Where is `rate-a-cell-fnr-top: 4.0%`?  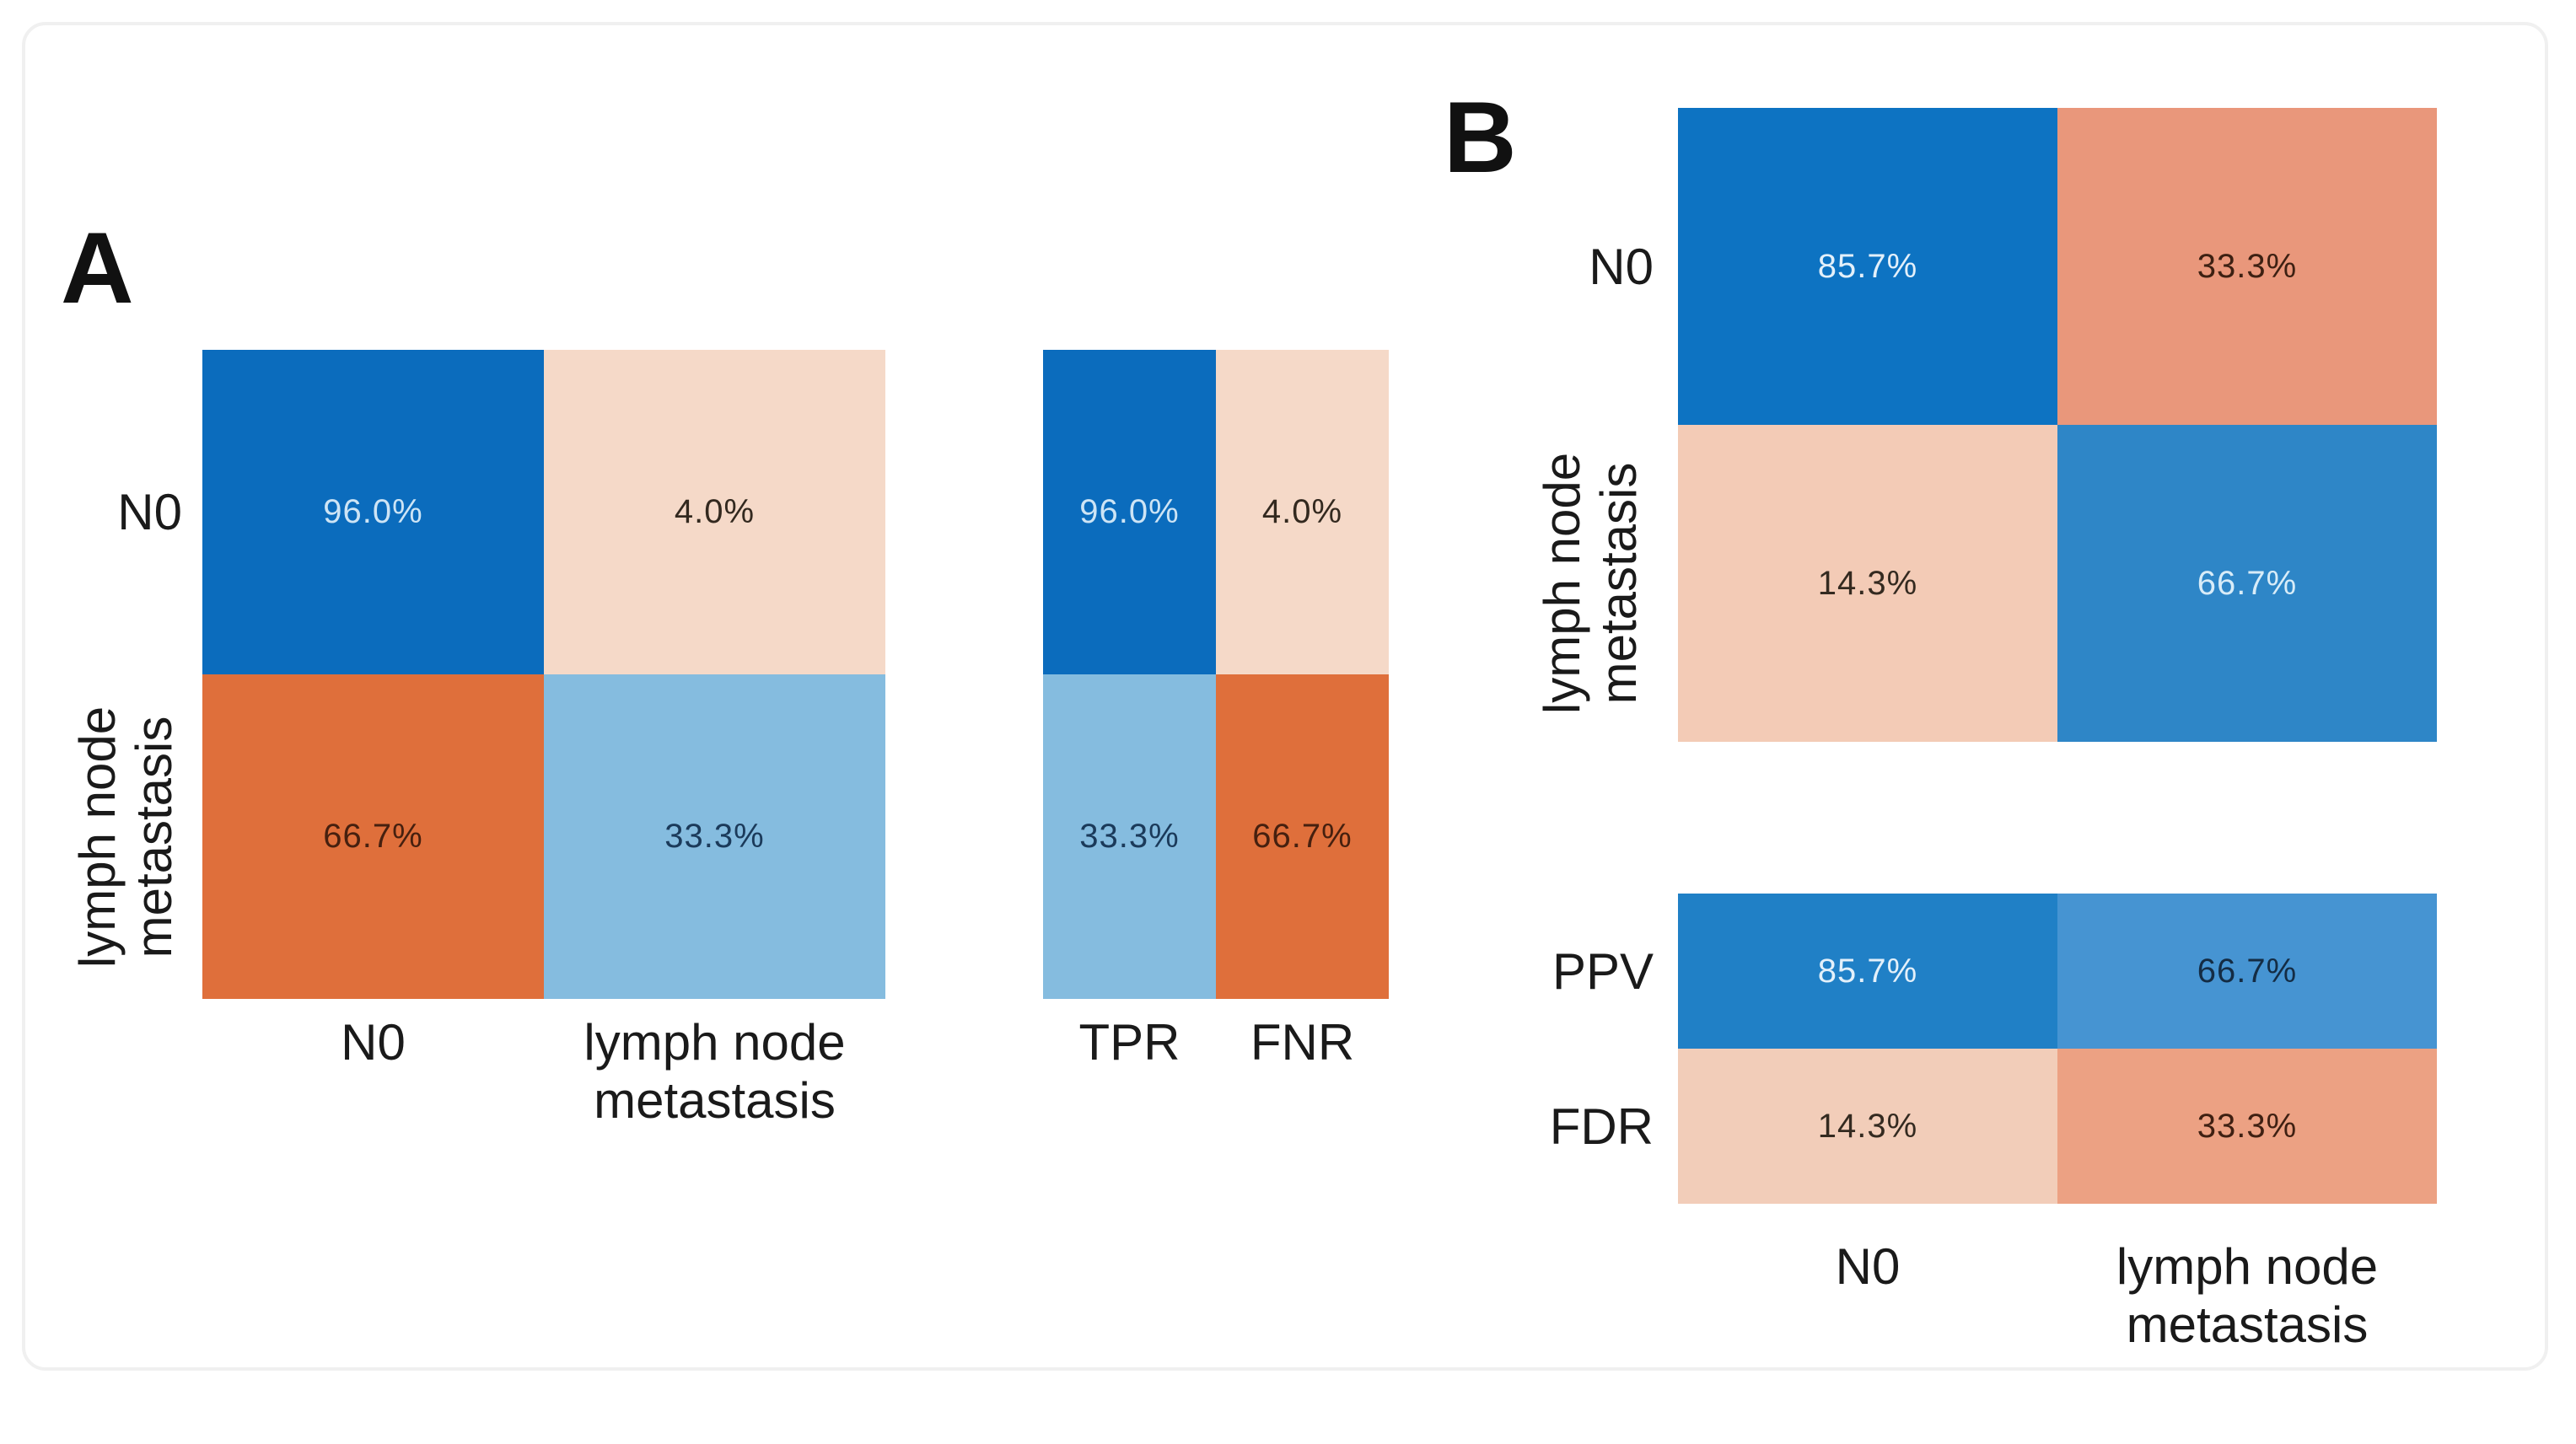 rate-a-cell-fnr-top: 4.0% is located at coordinates (1302, 512).